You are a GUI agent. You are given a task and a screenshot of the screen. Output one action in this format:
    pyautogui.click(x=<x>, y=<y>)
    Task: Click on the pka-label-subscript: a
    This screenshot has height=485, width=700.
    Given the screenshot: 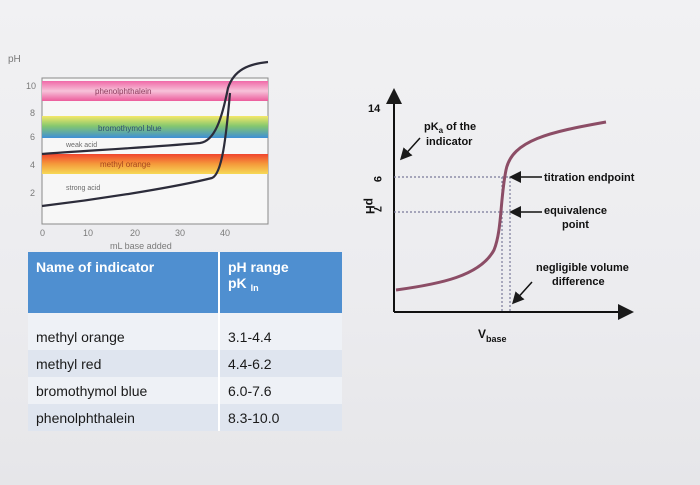 What is the action you would take?
    pyautogui.click(x=441, y=130)
    